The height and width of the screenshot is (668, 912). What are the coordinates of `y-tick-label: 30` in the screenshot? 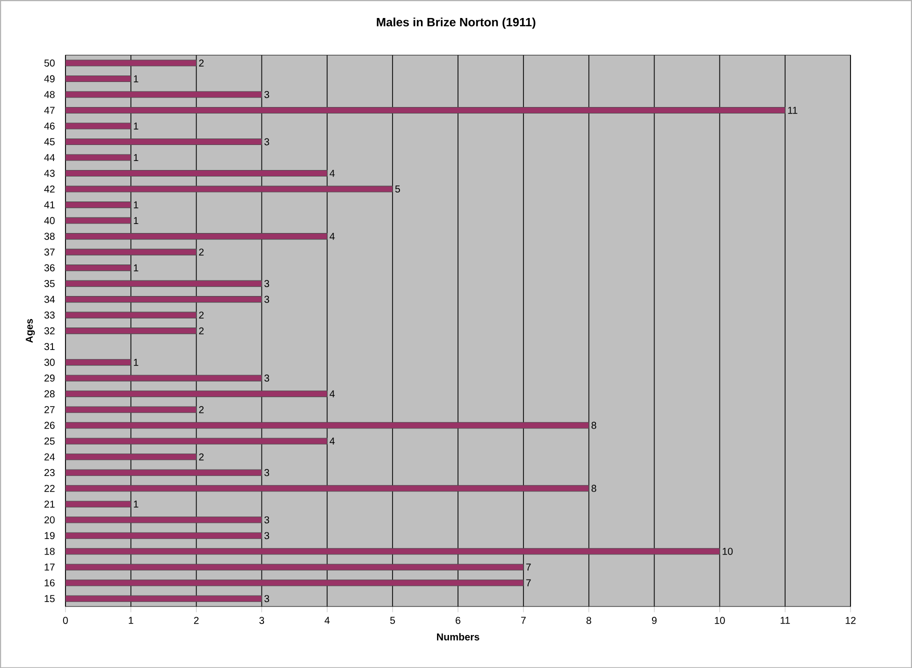 It's located at (49, 362).